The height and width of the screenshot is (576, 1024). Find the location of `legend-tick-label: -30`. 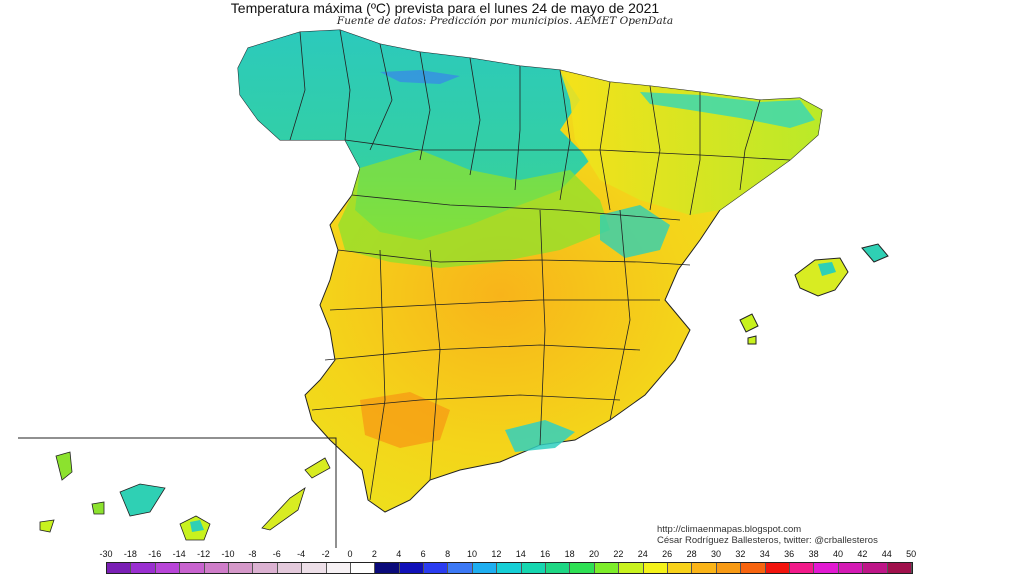

legend-tick-label: -30 is located at coordinates (106, 554).